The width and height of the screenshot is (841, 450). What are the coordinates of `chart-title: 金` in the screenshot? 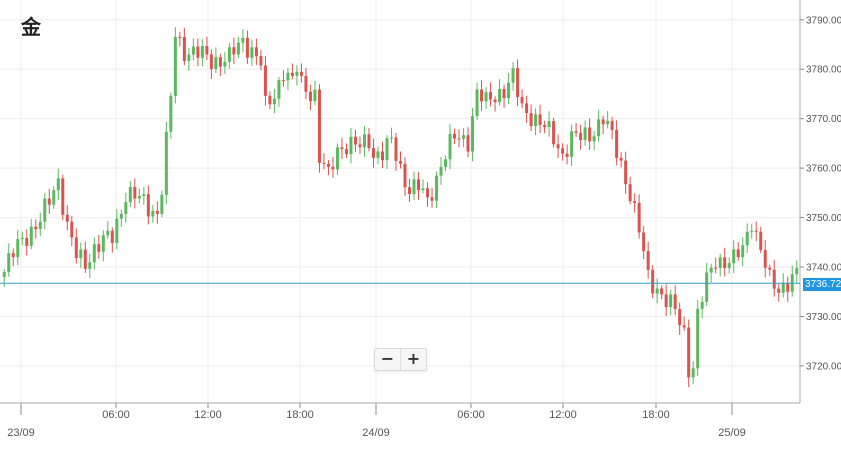 It's located at (31, 27).